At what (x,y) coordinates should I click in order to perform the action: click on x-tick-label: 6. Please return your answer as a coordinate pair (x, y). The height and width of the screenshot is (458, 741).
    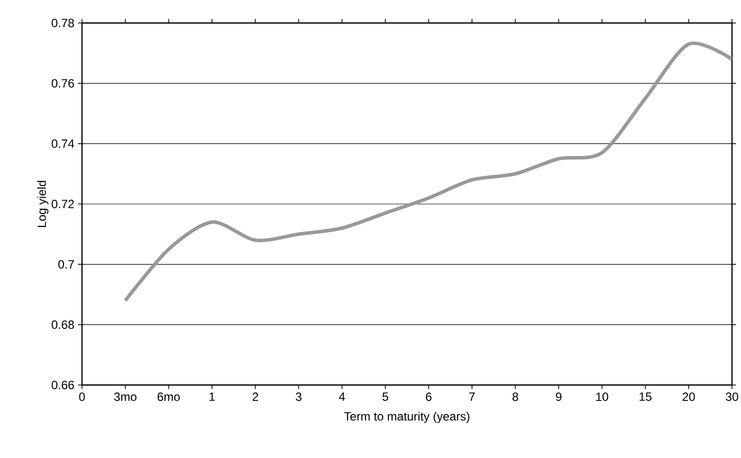
    Looking at the image, I should click on (429, 396).